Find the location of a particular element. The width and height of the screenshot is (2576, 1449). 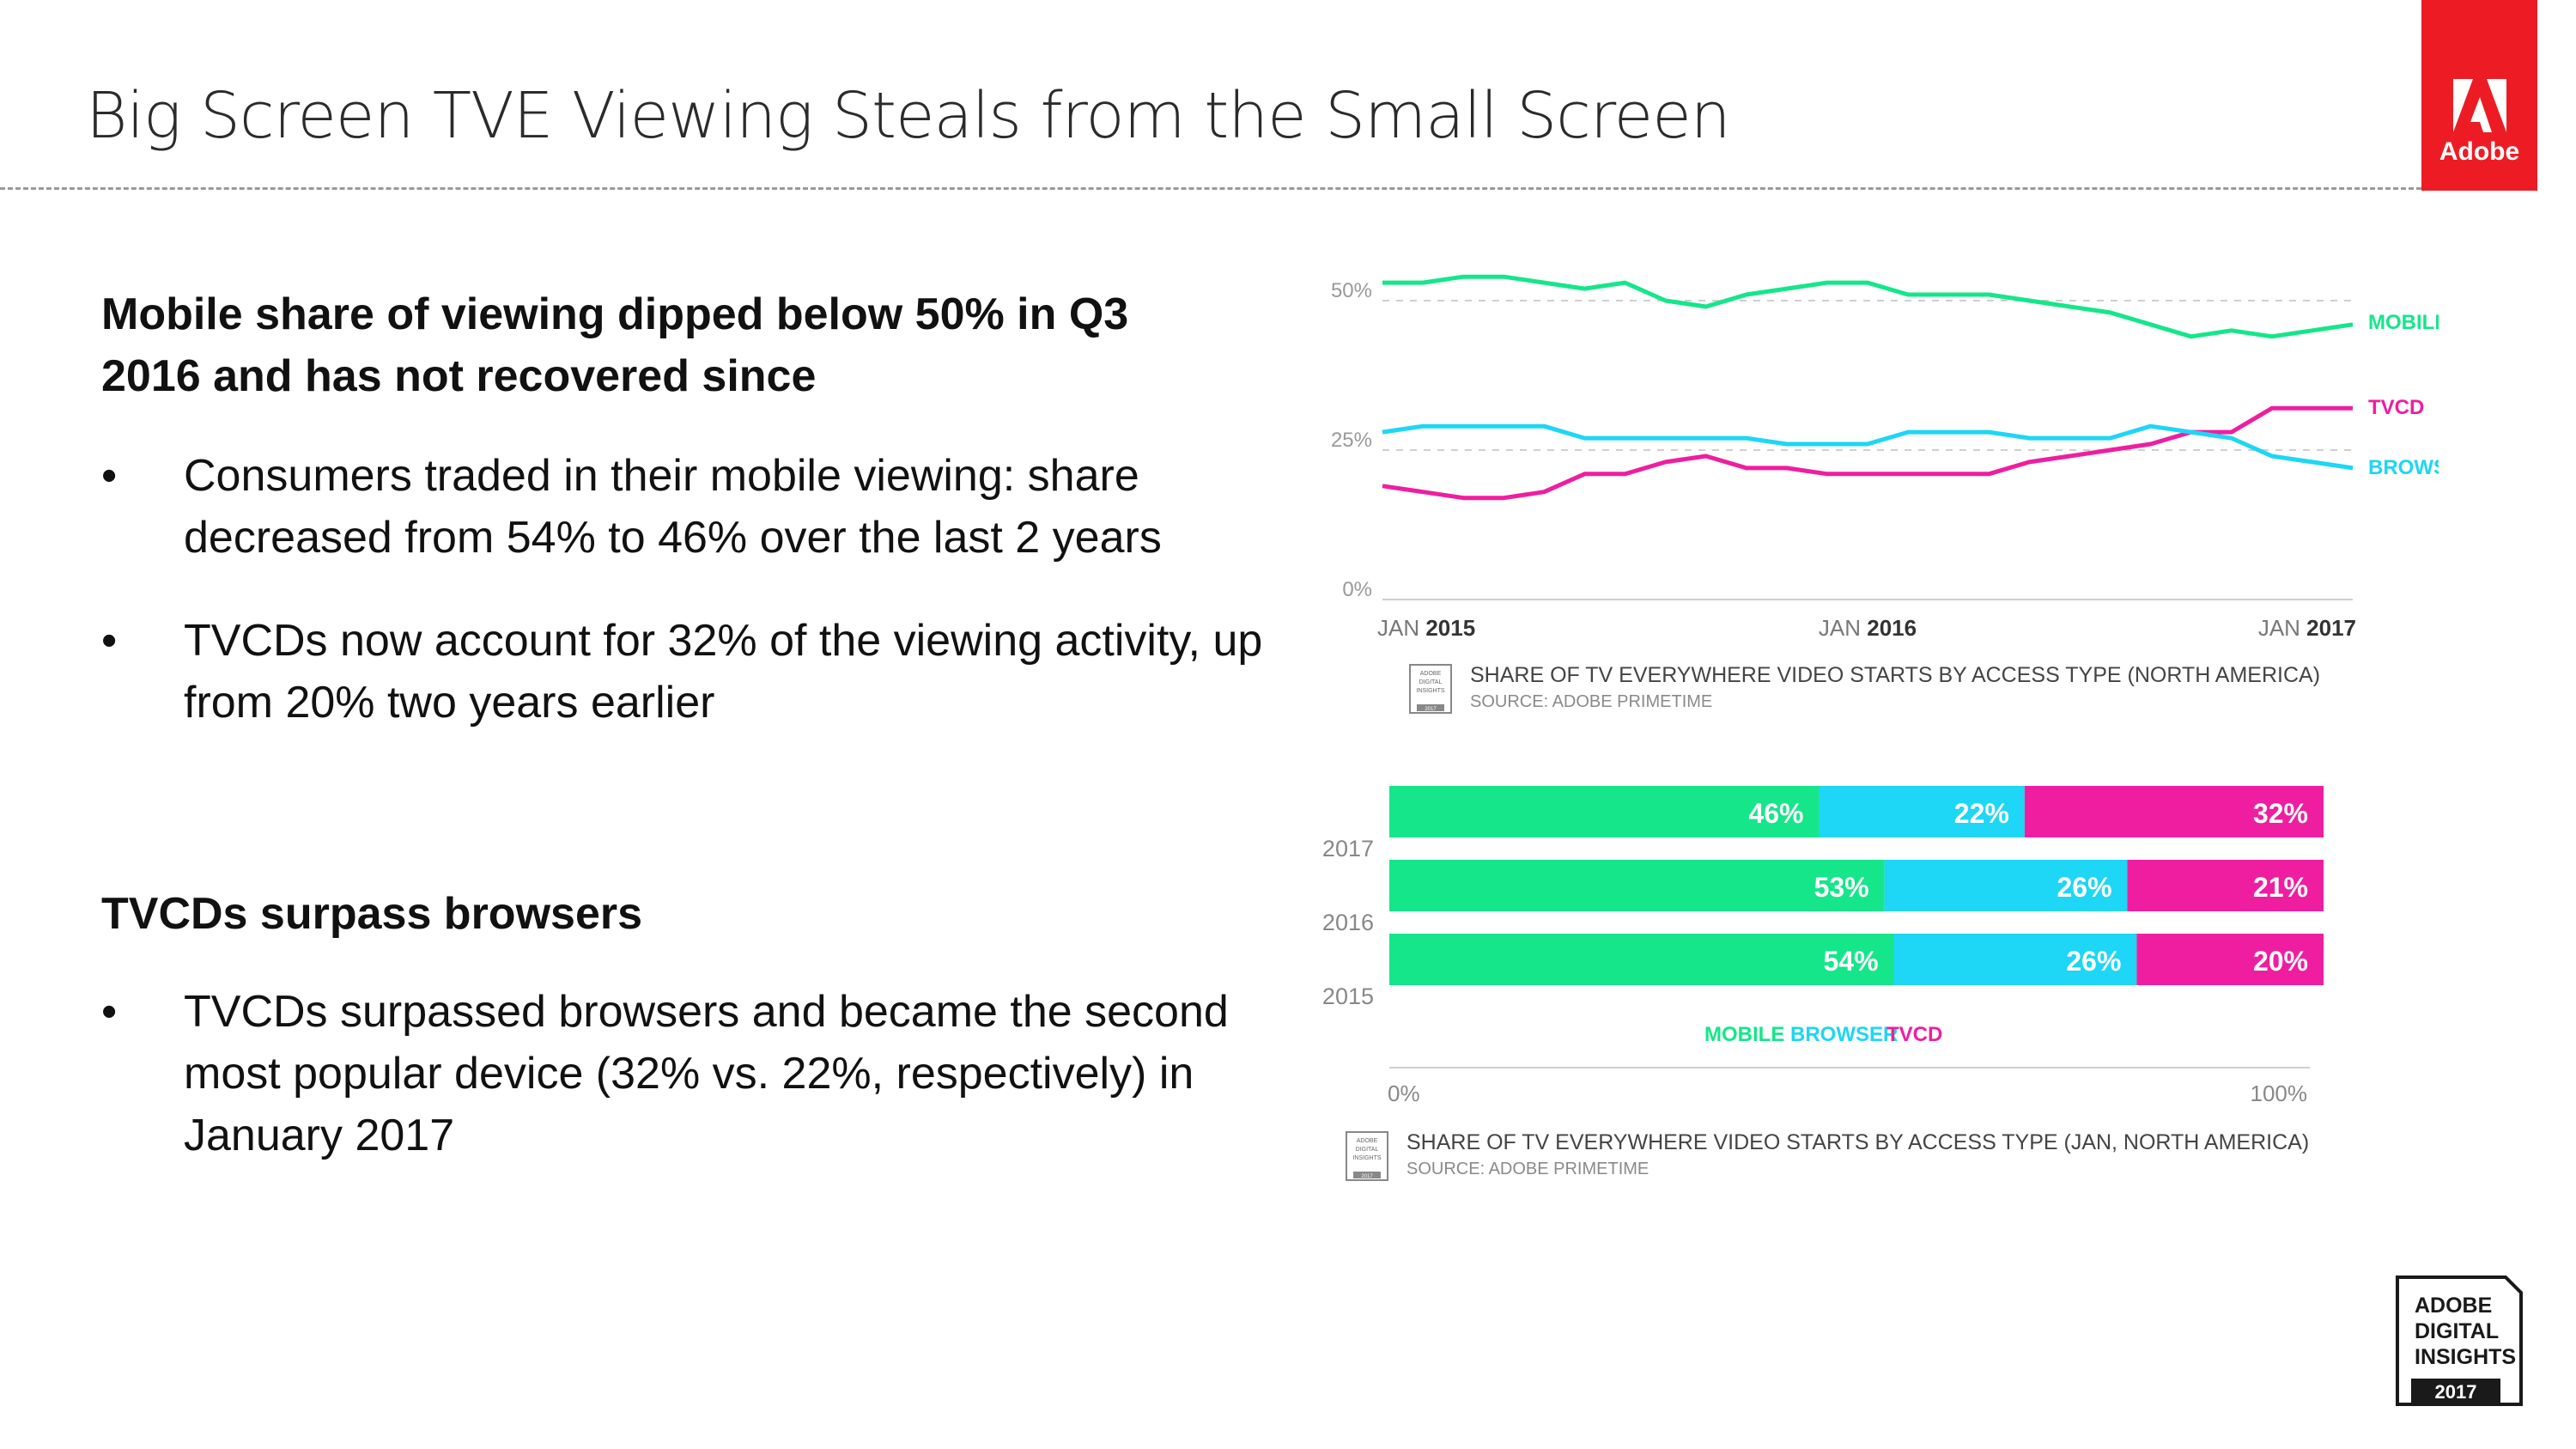

series-line-mobile is located at coordinates (1868, 306).